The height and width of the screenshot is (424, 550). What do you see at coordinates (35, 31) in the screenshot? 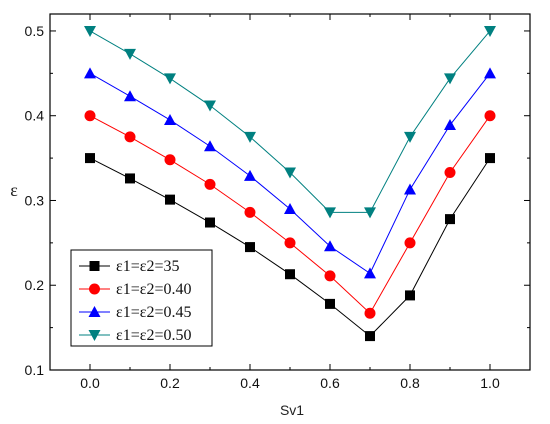
I see `y-tick-label: 0.5` at bounding box center [35, 31].